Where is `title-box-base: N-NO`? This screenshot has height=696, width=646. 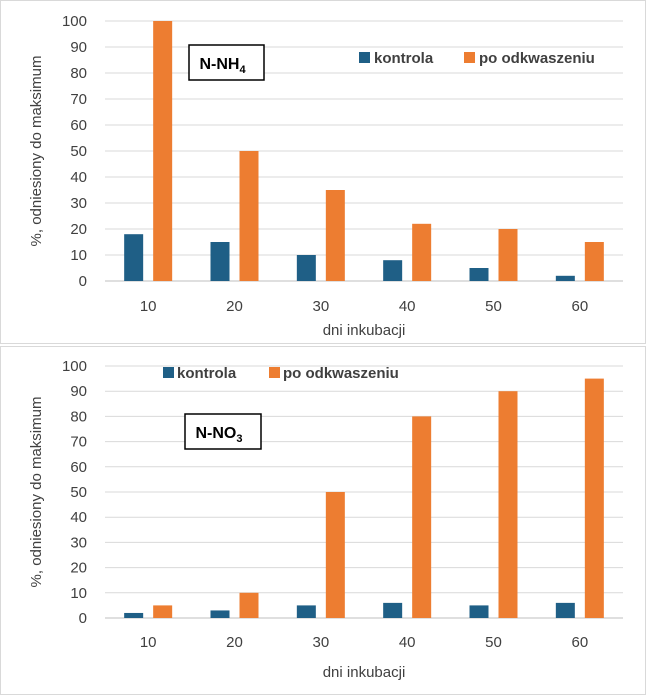
title-box-base: N-NO is located at coordinates (215, 433).